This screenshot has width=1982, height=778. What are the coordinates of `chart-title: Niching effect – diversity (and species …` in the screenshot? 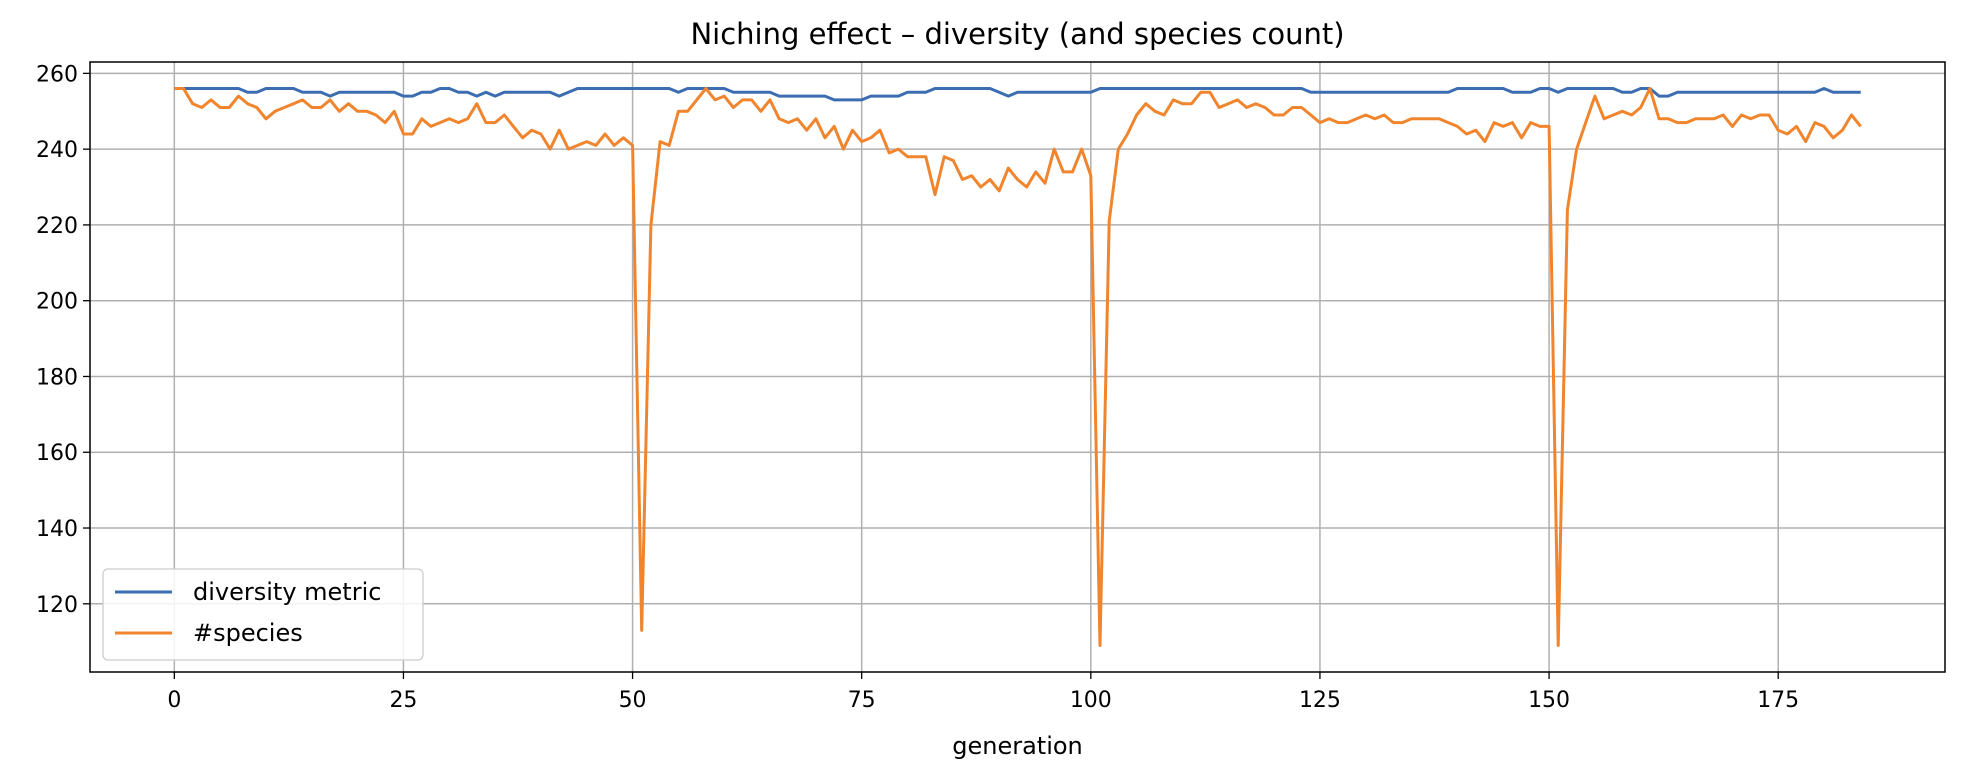 It's located at (1017, 34).